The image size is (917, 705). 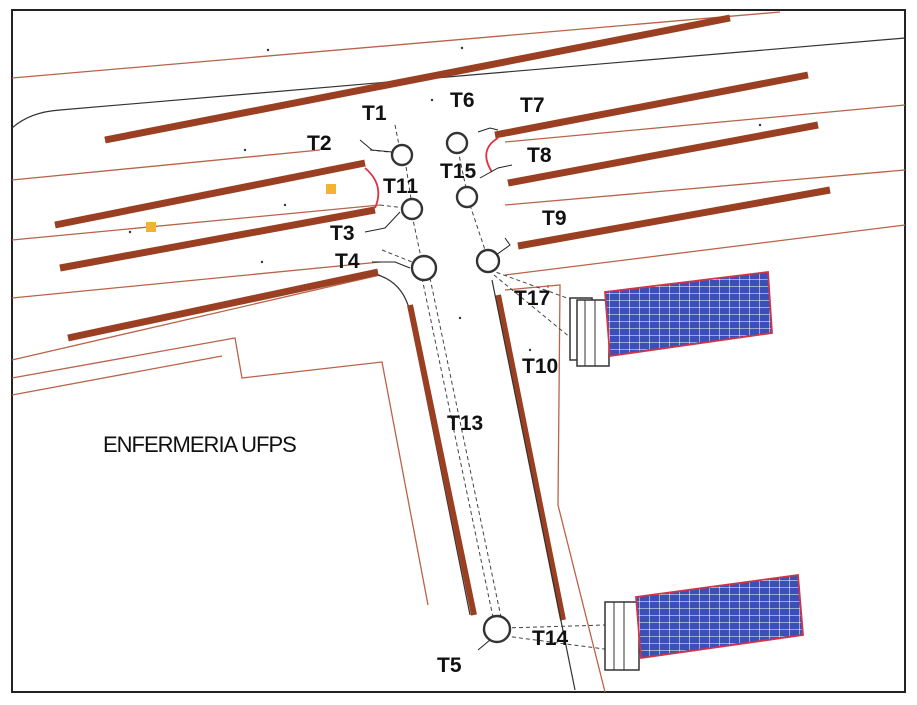 What do you see at coordinates (540, 366) in the screenshot?
I see `label-t10: T10` at bounding box center [540, 366].